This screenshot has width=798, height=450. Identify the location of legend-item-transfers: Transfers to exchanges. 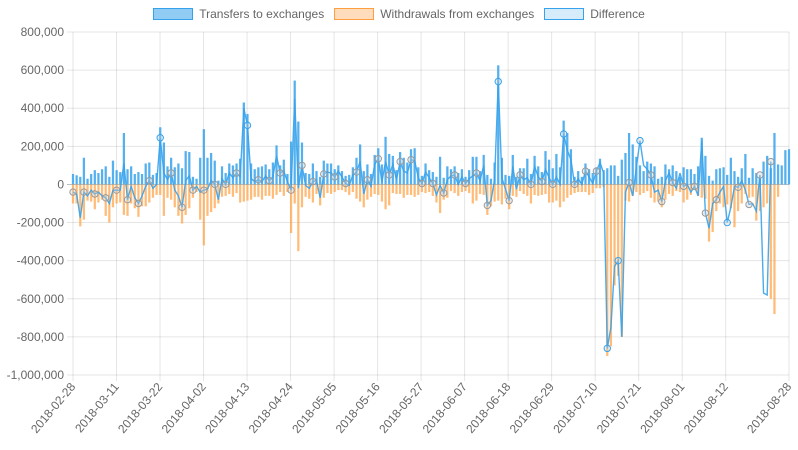
(238, 14).